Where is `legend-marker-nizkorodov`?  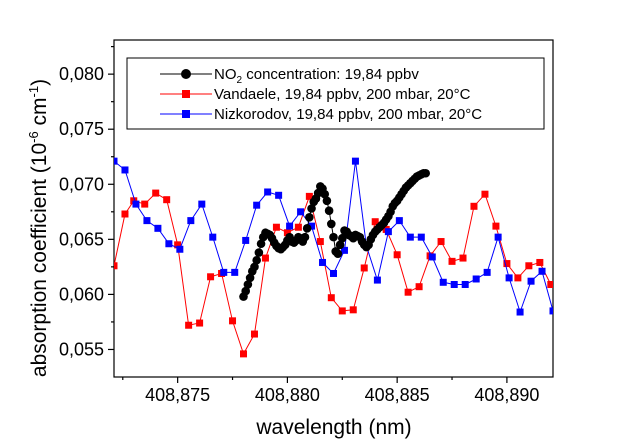
legend-marker-nizkorodov is located at coordinates (186, 114).